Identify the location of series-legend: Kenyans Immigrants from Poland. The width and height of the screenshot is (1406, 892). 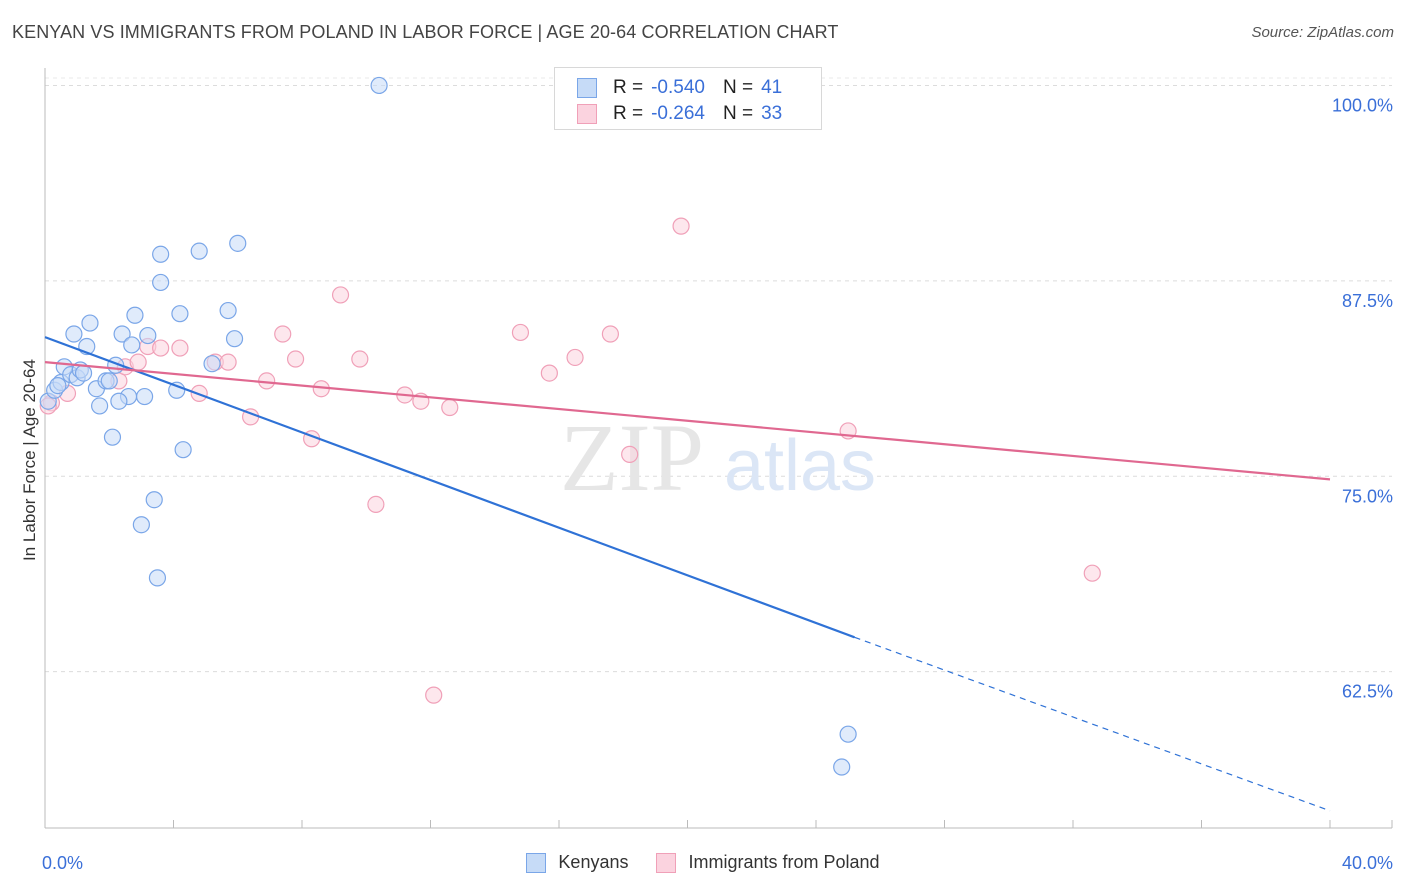
(703, 862).